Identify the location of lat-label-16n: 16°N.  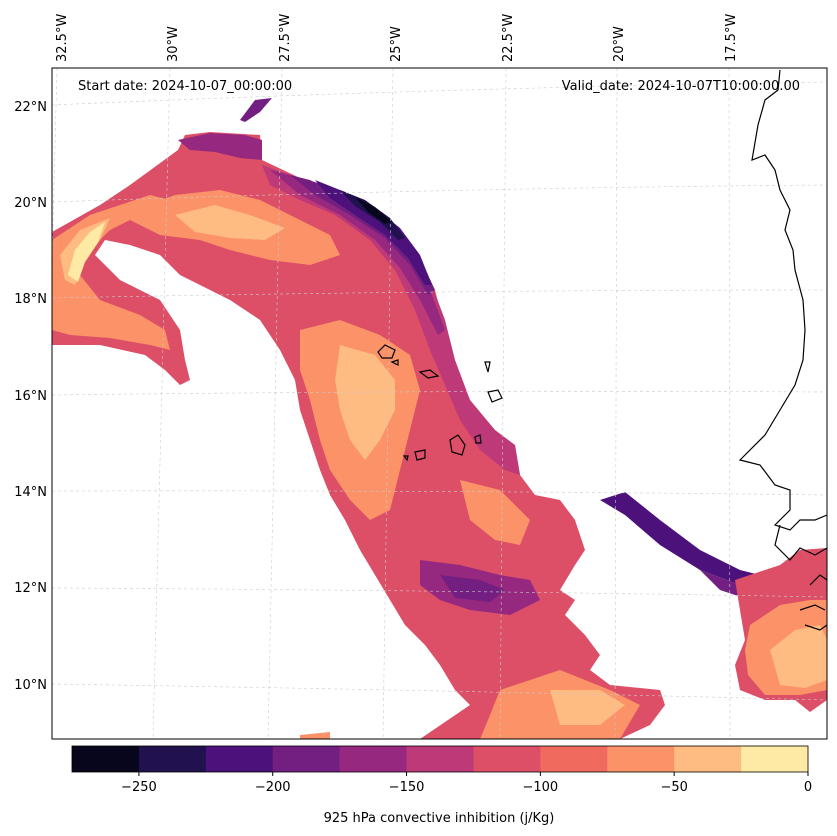
(30, 396).